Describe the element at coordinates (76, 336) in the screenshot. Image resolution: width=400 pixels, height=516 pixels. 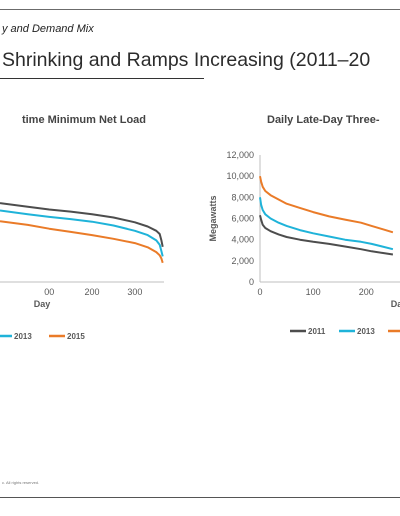
I see `left-legend-label-2015: 2015` at that location.